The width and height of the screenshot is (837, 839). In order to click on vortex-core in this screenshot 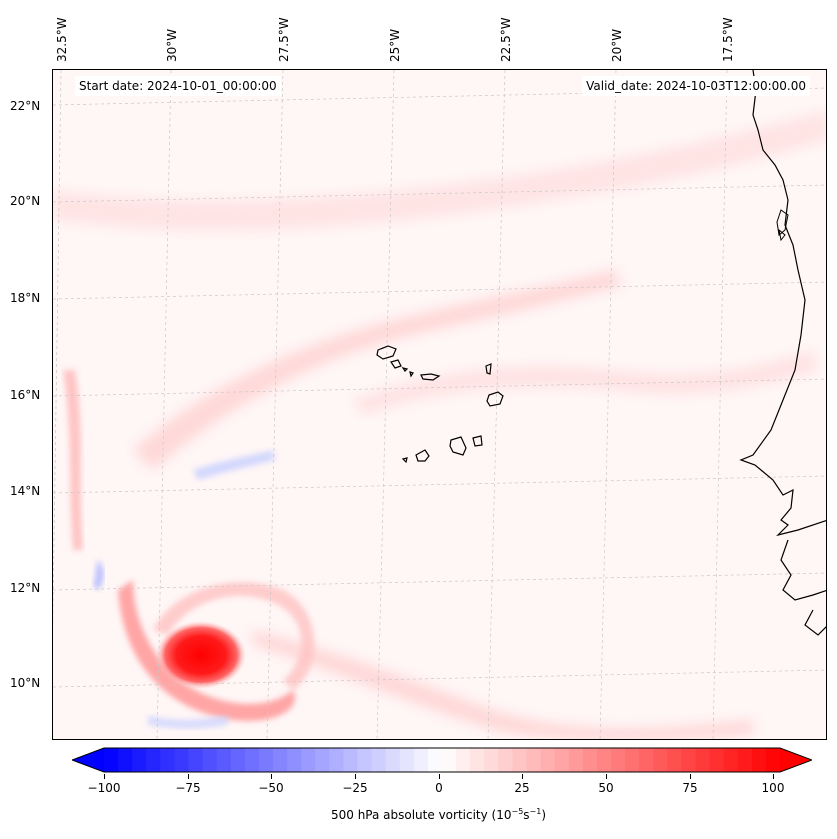, I will do `click(201, 655)`.